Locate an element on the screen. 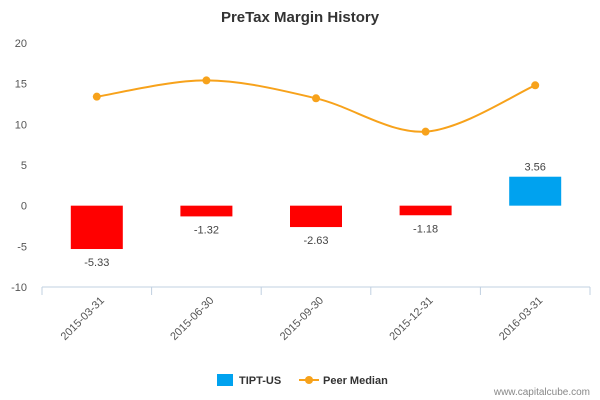 This screenshot has width=600, height=400. y-tick-label: 5 is located at coordinates (24, 166).